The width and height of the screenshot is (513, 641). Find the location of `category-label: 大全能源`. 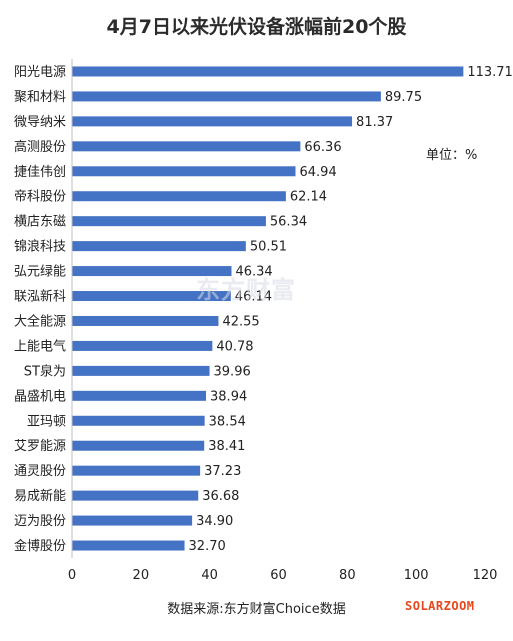

category-label: 大全能源 is located at coordinates (40, 321).